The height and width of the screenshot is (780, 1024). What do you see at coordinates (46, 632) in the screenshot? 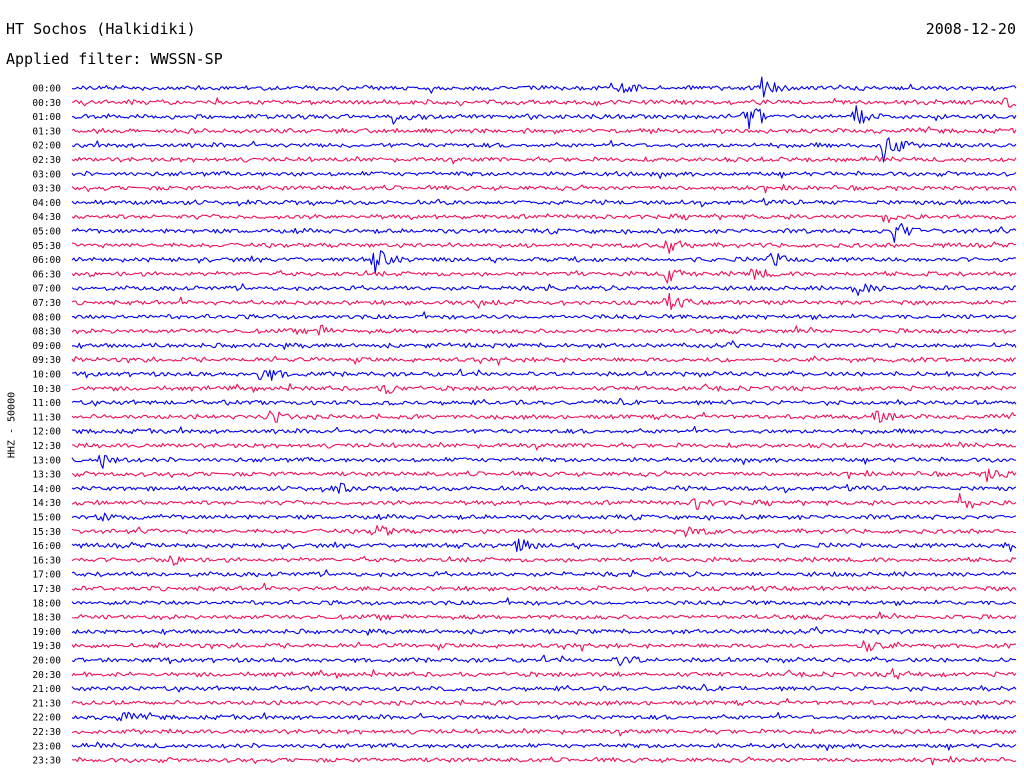
I see `time-tick-label: 19:00` at bounding box center [46, 632].